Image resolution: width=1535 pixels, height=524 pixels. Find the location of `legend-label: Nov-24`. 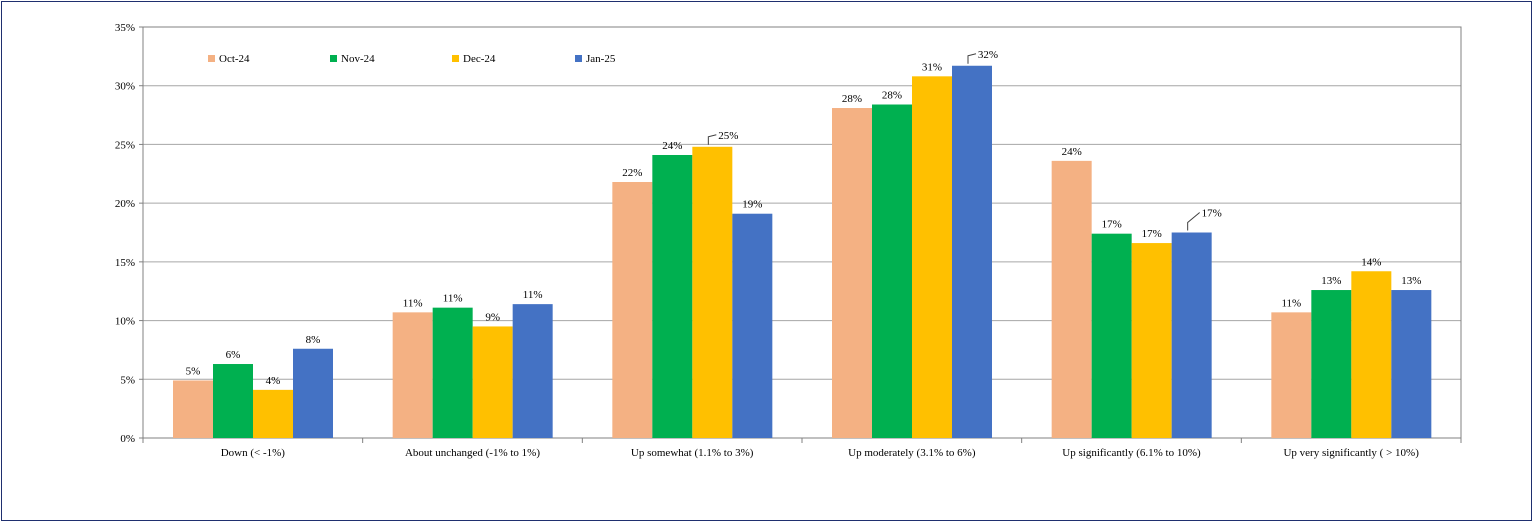

legend-label: Nov-24 is located at coordinates (358, 59).